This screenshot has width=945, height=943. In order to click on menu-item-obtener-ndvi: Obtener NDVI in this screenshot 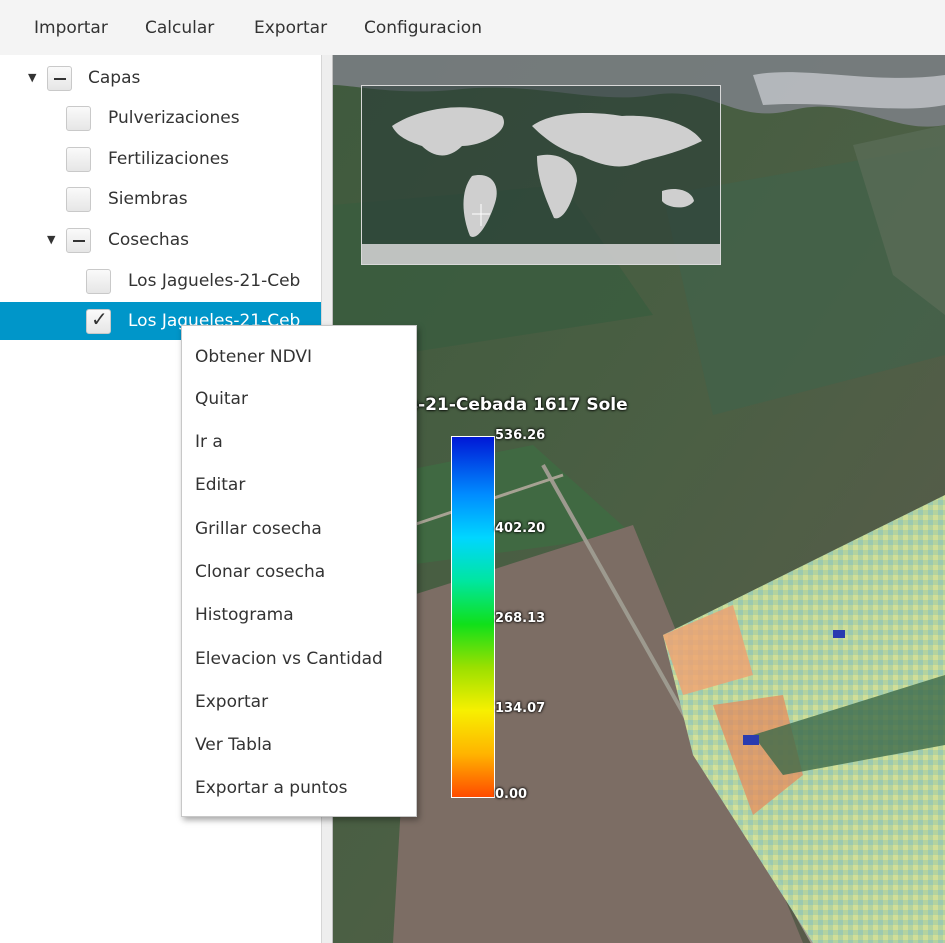, I will do `click(254, 357)`.